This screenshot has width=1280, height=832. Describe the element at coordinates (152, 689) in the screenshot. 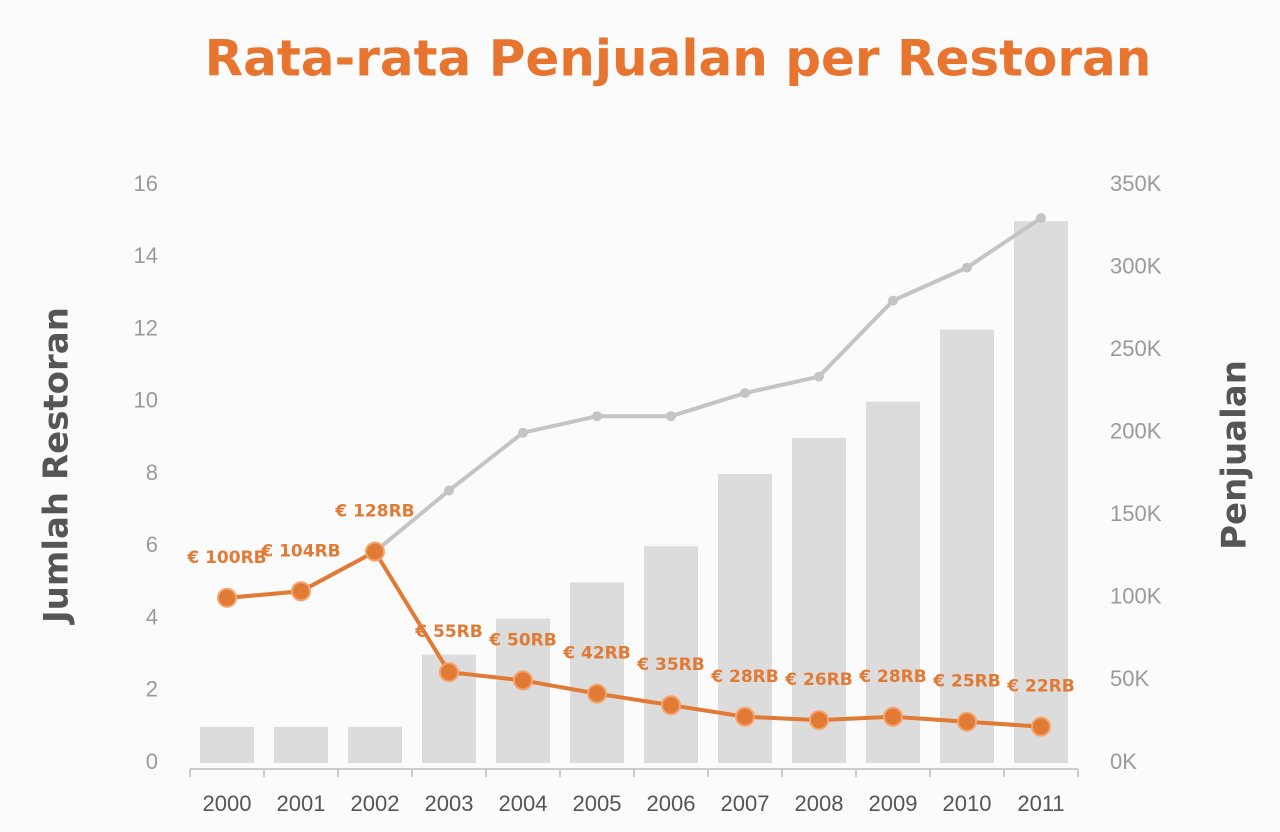

I see `y-tick-label: 2` at that location.